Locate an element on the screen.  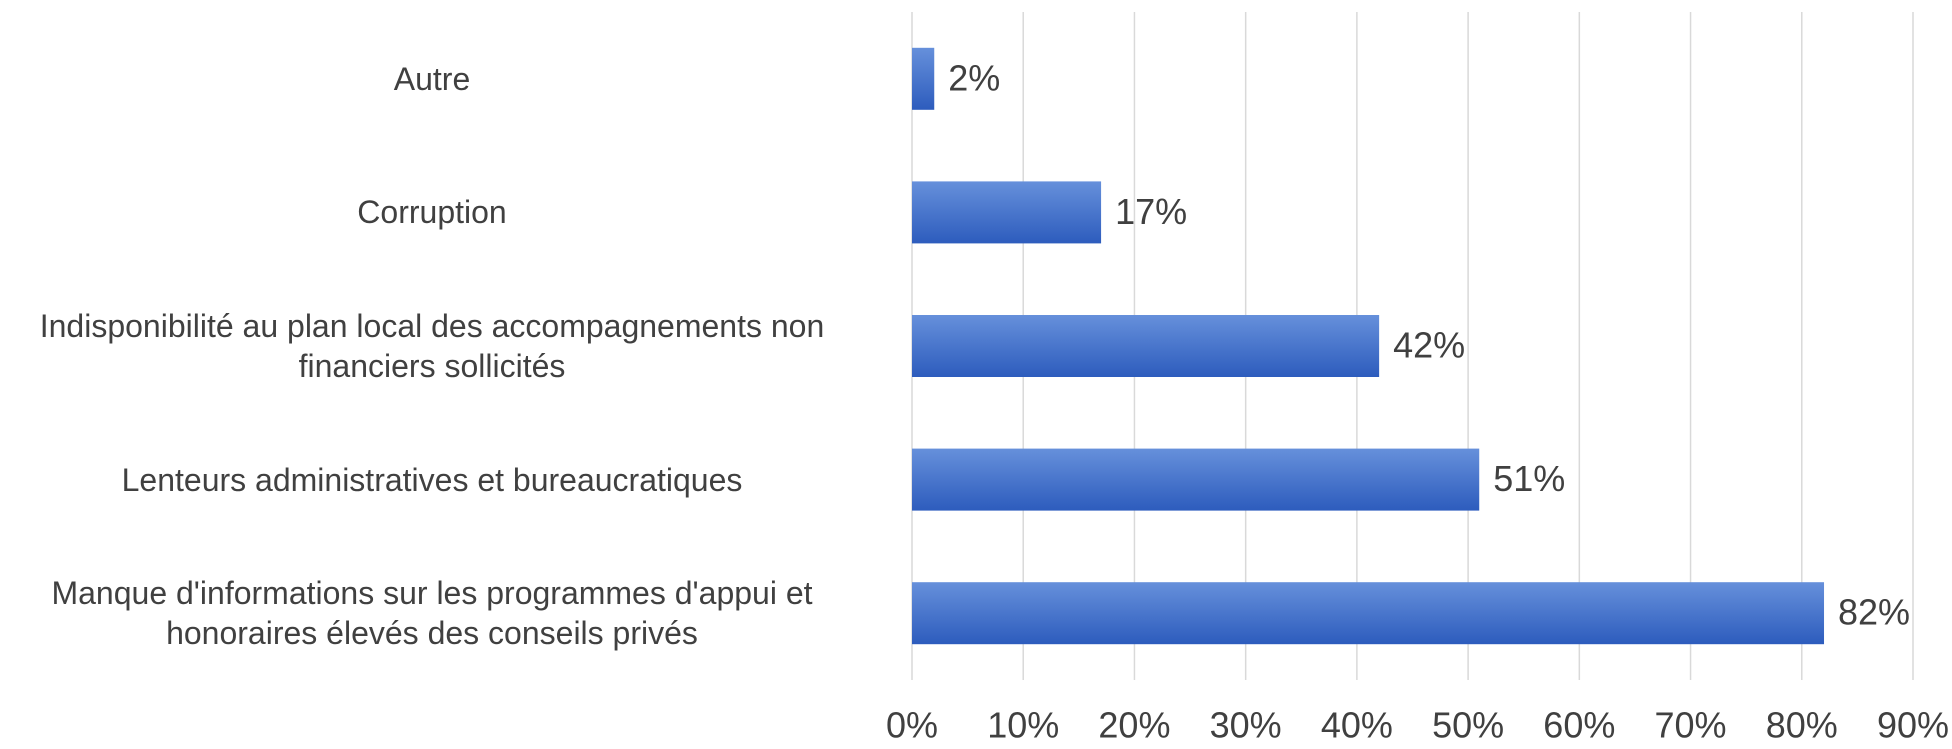
x-tick-label: 70% is located at coordinates (1691, 725).